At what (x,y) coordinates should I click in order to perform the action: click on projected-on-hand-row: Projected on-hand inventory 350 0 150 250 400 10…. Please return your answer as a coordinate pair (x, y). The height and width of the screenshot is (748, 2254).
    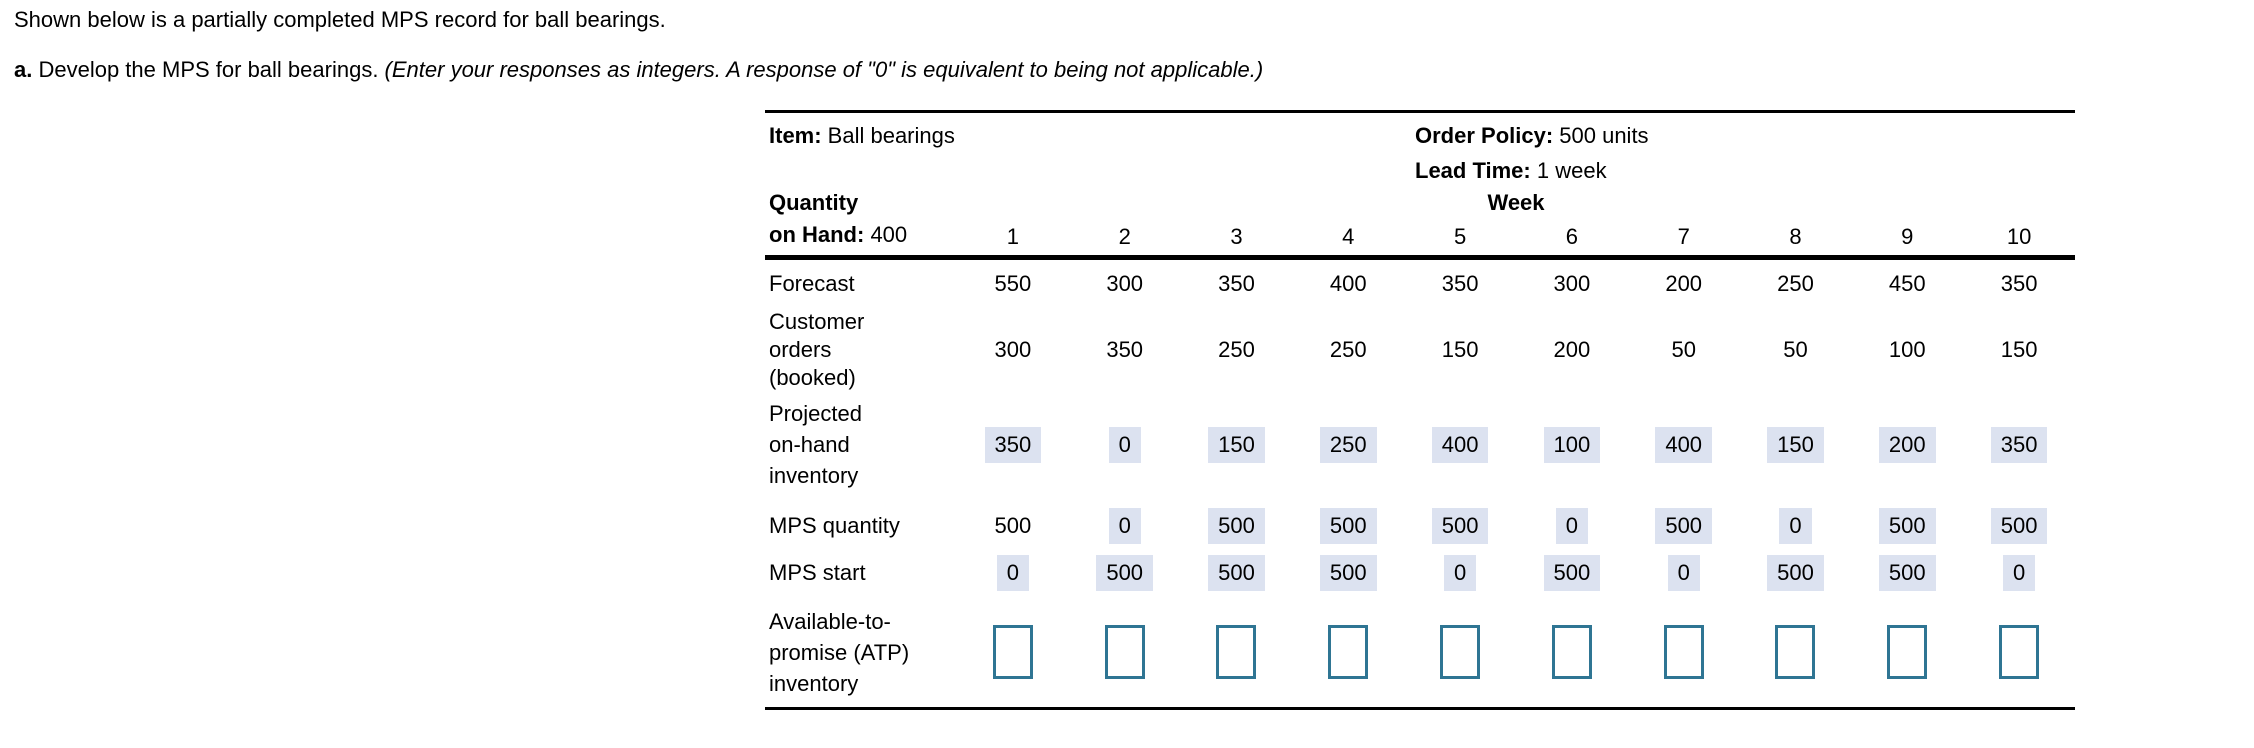
    Looking at the image, I should click on (1420, 444).